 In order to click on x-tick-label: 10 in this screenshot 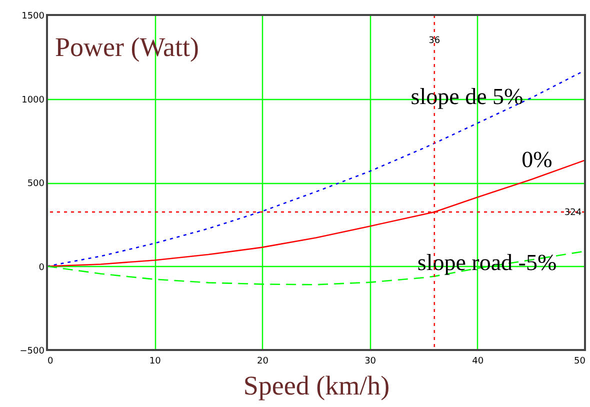, I will do `click(155, 361)`.